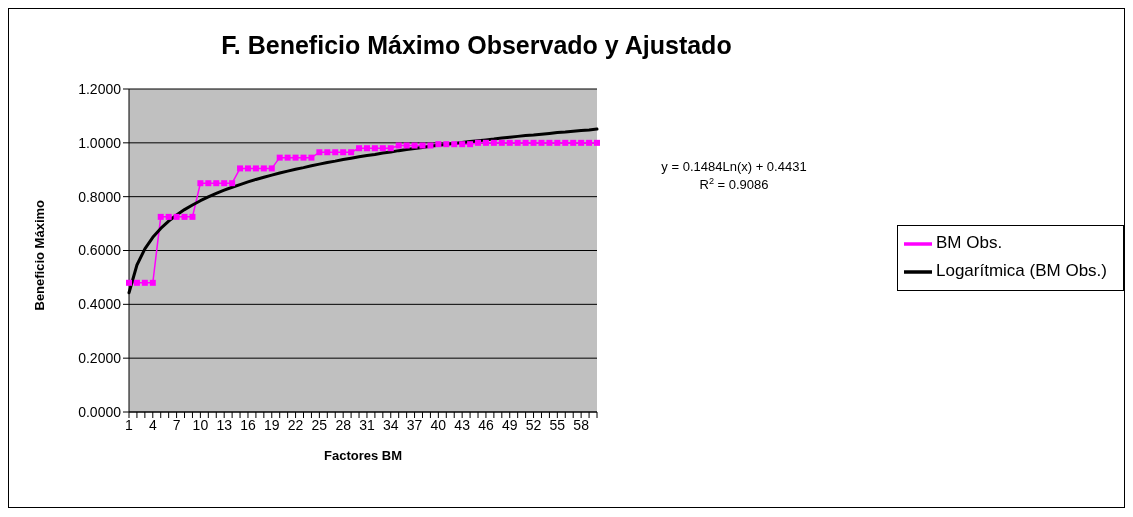  What do you see at coordinates (224, 424) in the screenshot?
I see `x-tick-label: 13` at bounding box center [224, 424].